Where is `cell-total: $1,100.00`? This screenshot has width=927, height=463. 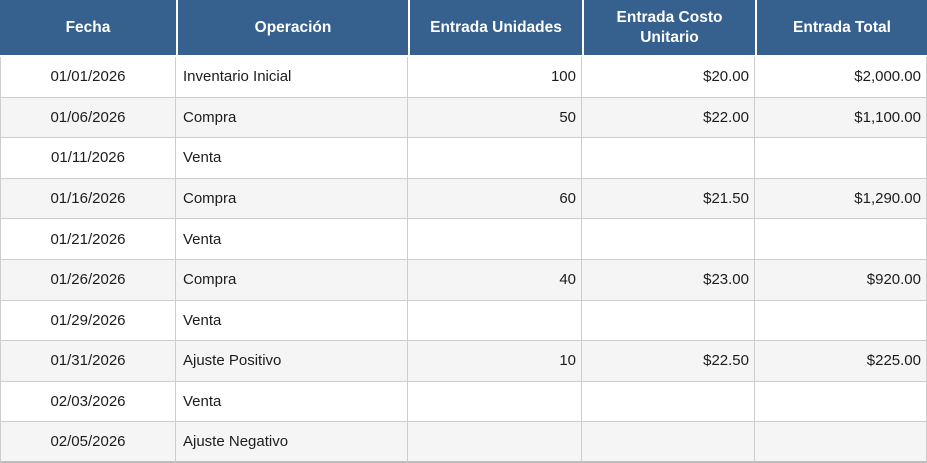
cell-total: $1,100.00 is located at coordinates (841, 118).